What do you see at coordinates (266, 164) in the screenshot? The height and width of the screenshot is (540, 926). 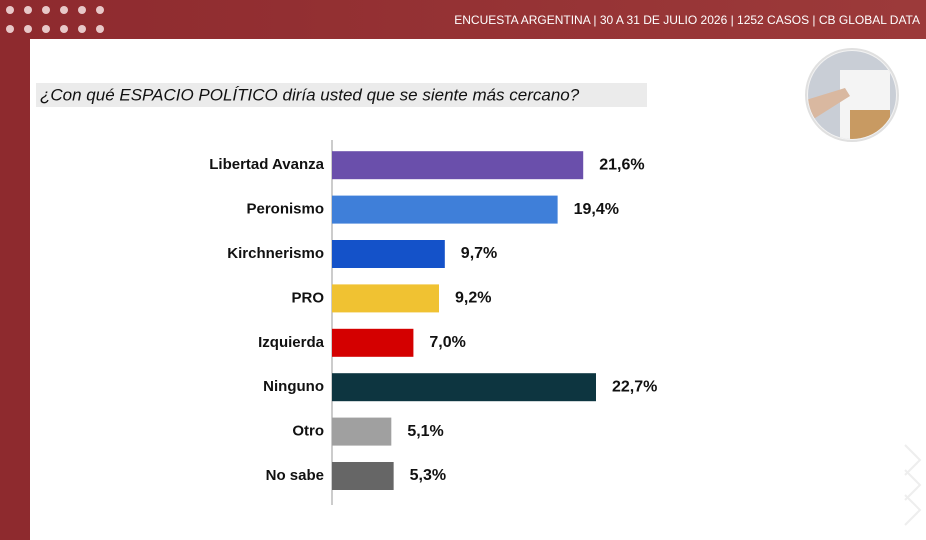 I see `category-label: Libertad Avanza` at bounding box center [266, 164].